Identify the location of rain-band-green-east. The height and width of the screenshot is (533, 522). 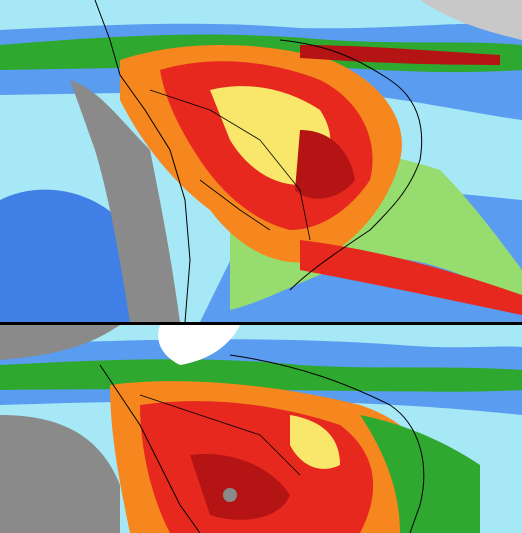
(420, 474).